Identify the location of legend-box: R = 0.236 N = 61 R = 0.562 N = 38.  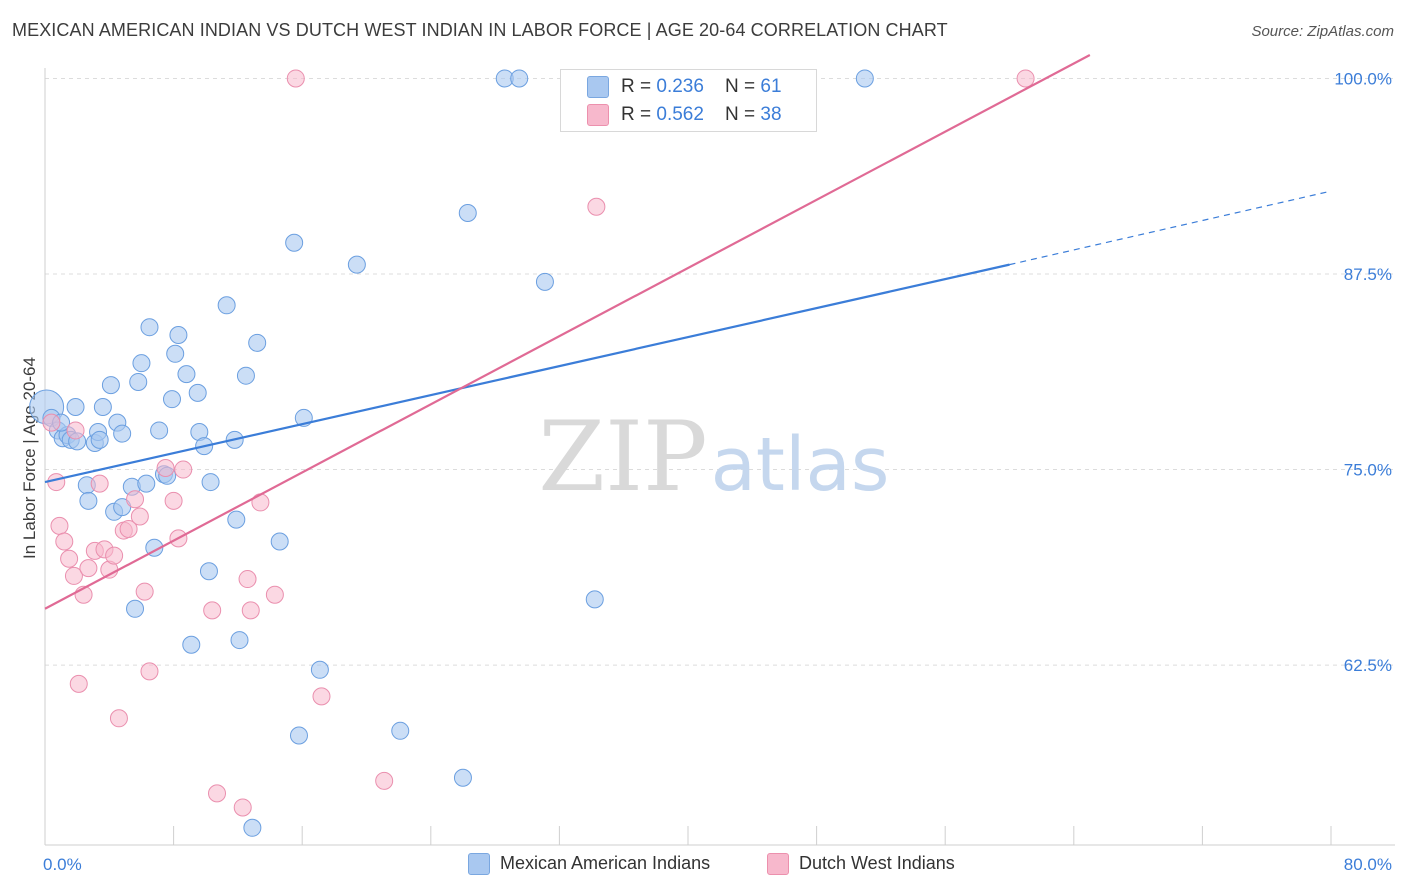
(688, 100).